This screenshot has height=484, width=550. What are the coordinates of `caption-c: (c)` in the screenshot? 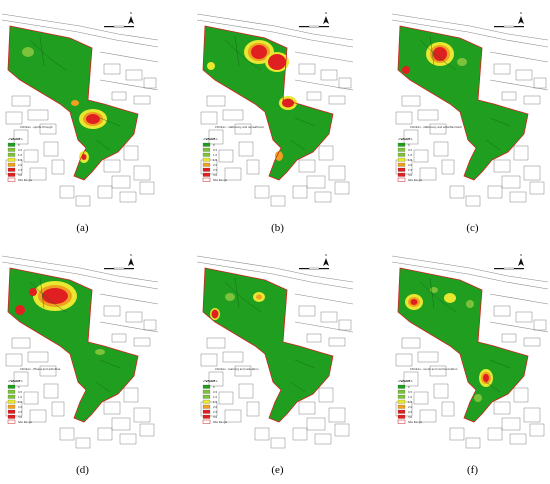 It's located at (472, 228).